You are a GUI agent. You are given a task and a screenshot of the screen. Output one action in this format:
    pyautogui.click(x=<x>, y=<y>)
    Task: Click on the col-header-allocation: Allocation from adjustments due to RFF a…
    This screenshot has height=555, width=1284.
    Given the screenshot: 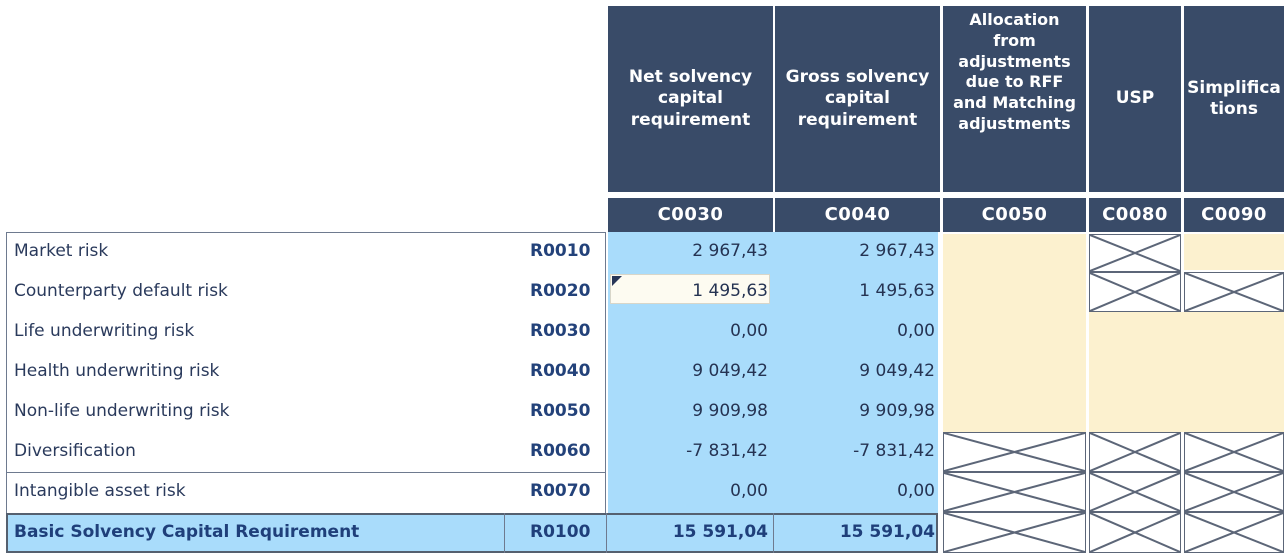 What is the action you would take?
    pyautogui.click(x=1014, y=99)
    